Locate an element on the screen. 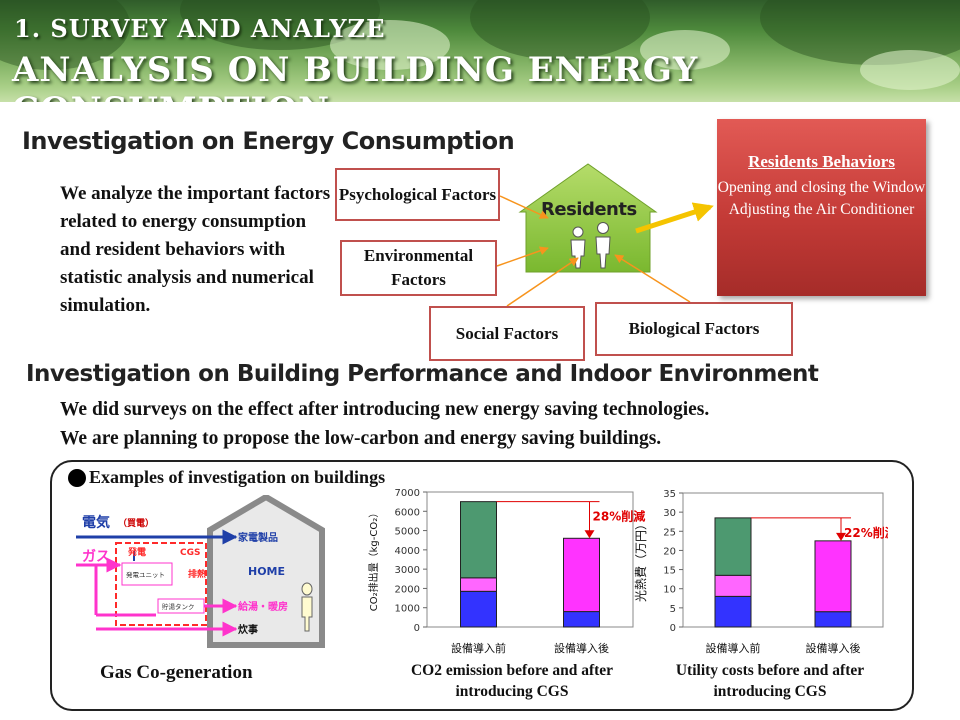 The width and height of the screenshot is (960, 720). home-outline is located at coordinates (266, 571).